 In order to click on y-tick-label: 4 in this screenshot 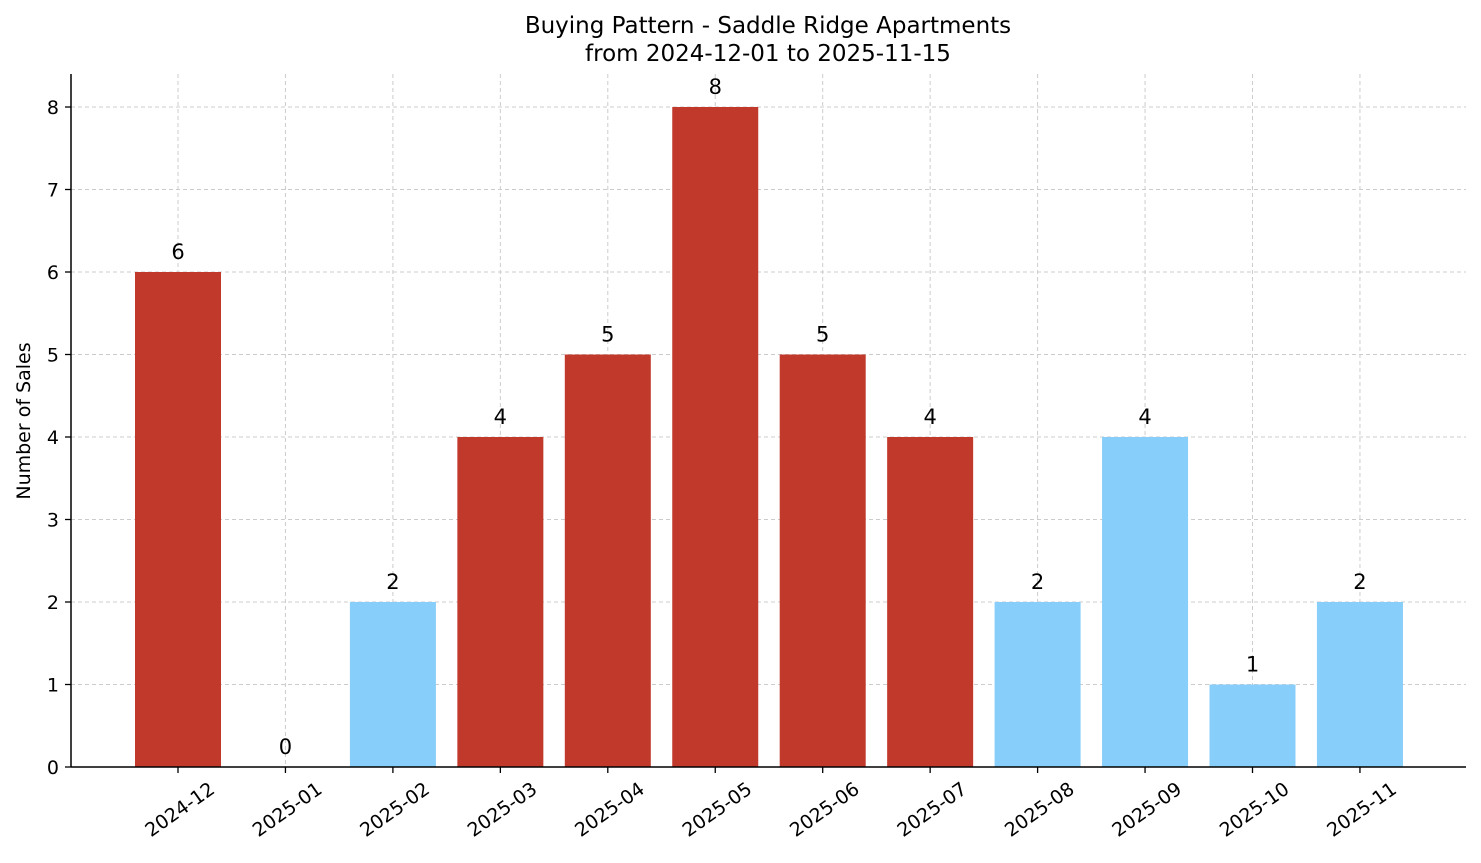, I will do `click(53, 438)`.